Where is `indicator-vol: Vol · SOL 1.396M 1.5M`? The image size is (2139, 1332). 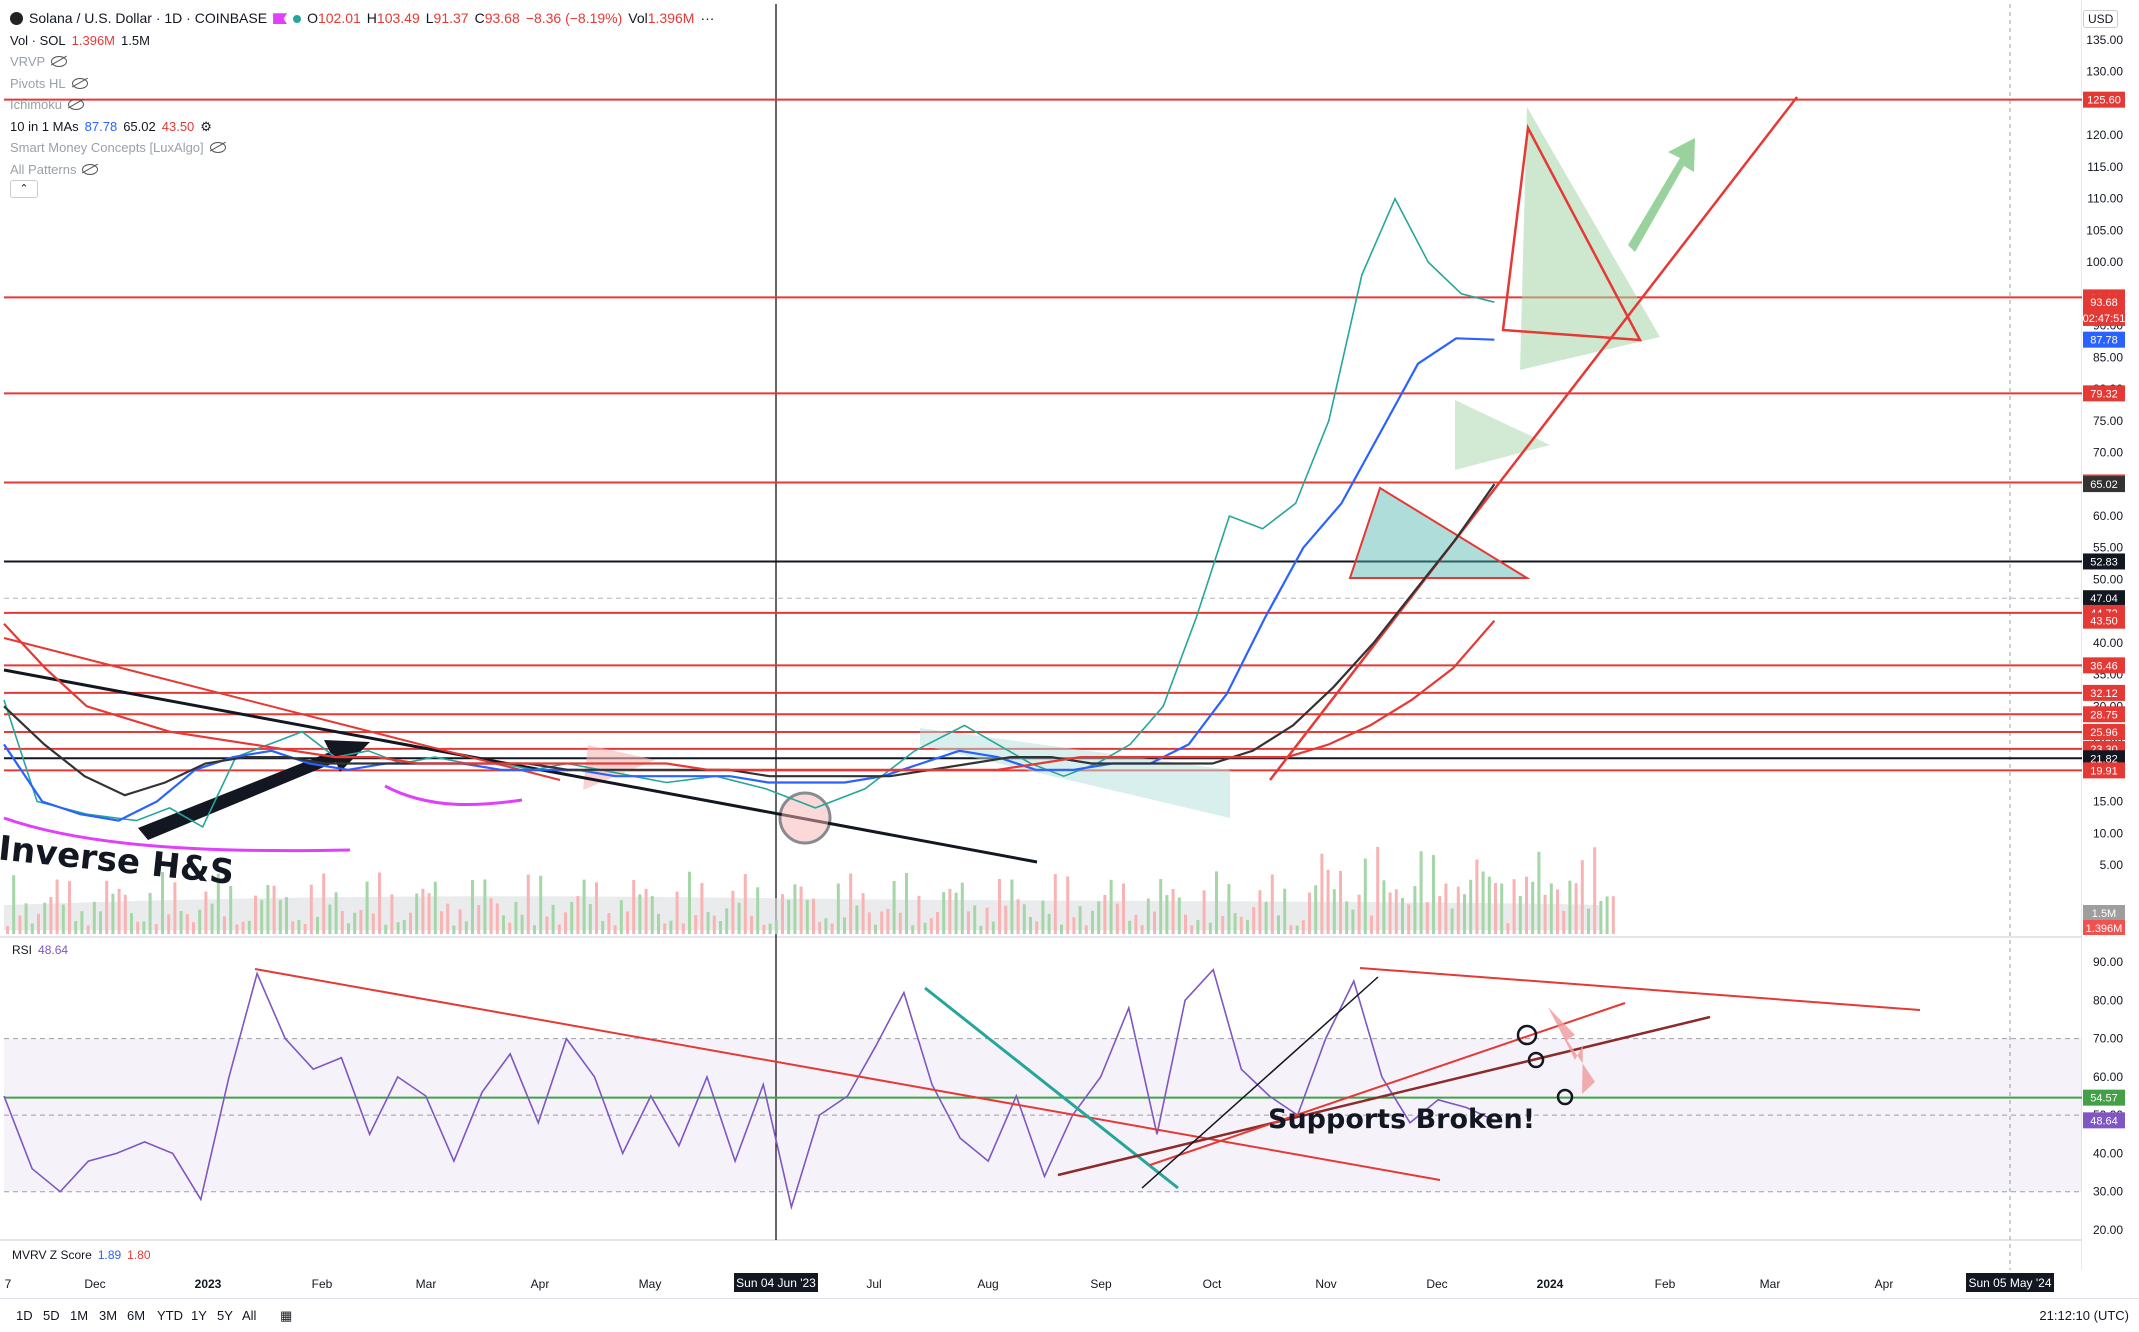
indicator-vol: Vol · SOL 1.396M 1.5M is located at coordinates (80, 40).